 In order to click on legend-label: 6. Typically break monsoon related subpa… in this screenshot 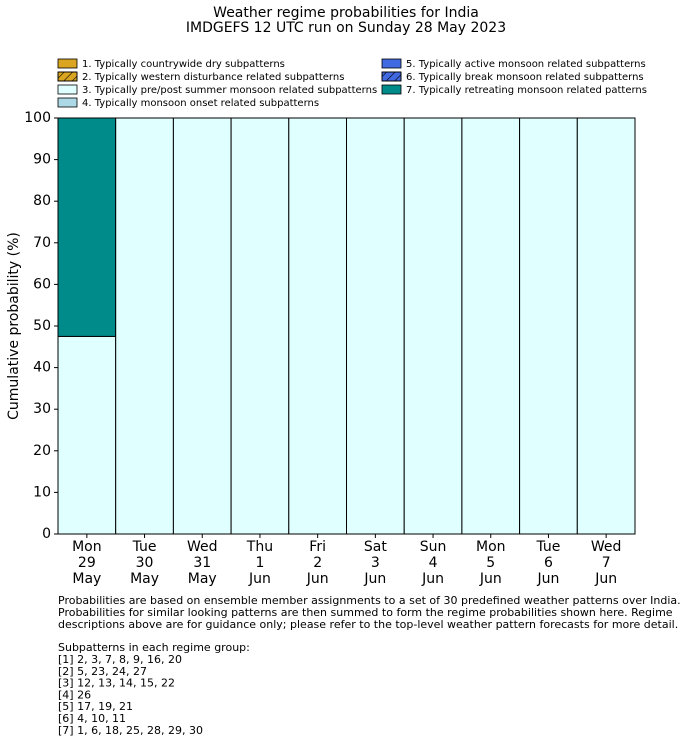, I will do `click(525, 77)`.